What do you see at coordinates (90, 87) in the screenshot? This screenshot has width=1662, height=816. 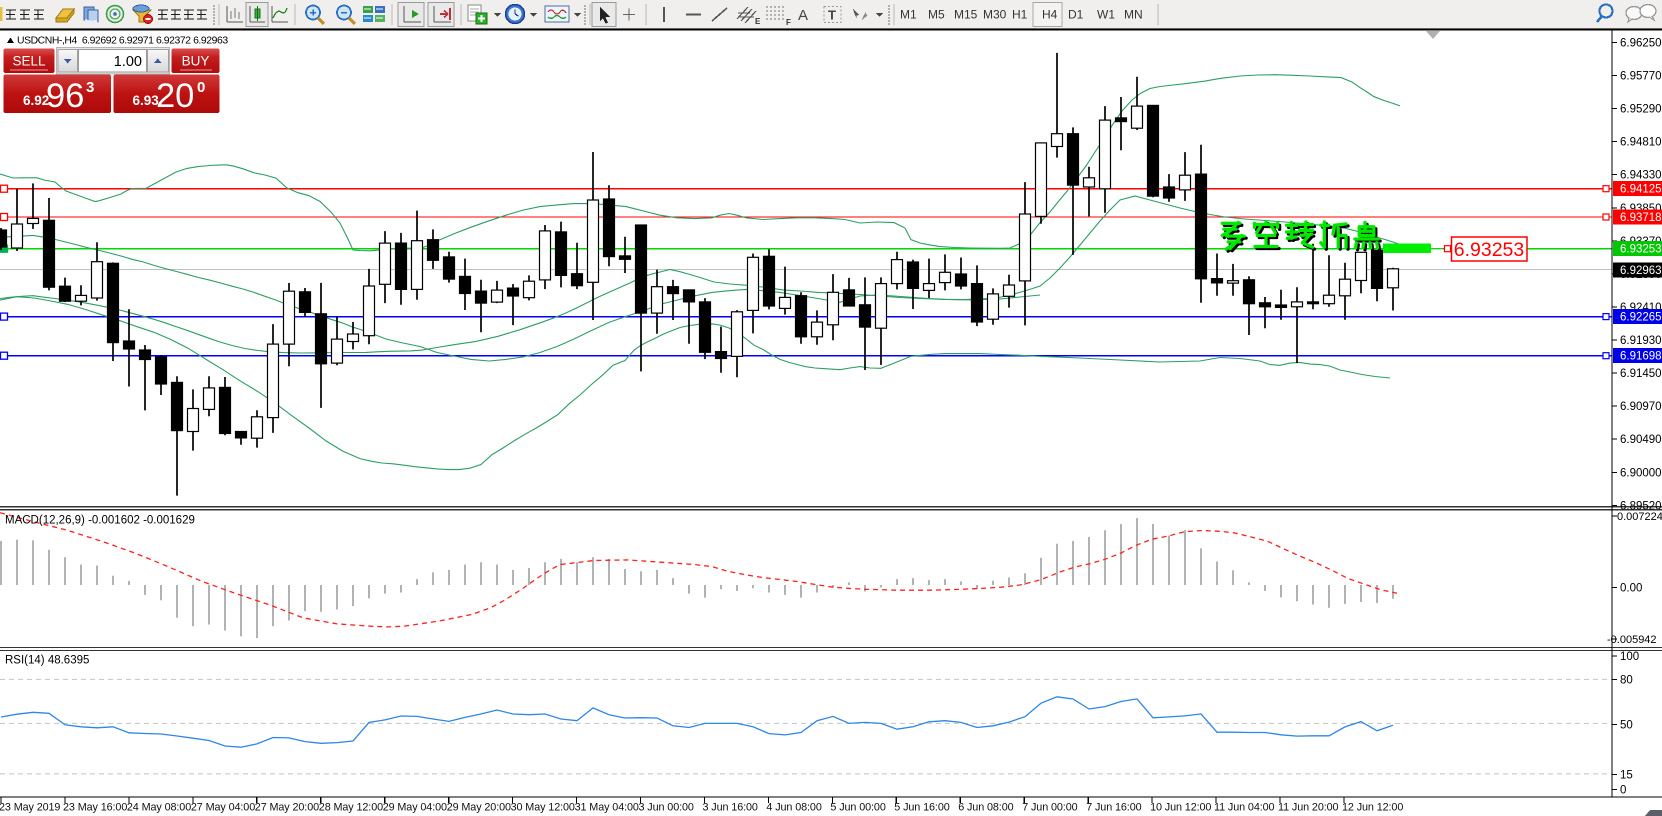 I see `svg-text: 3` at bounding box center [90, 87].